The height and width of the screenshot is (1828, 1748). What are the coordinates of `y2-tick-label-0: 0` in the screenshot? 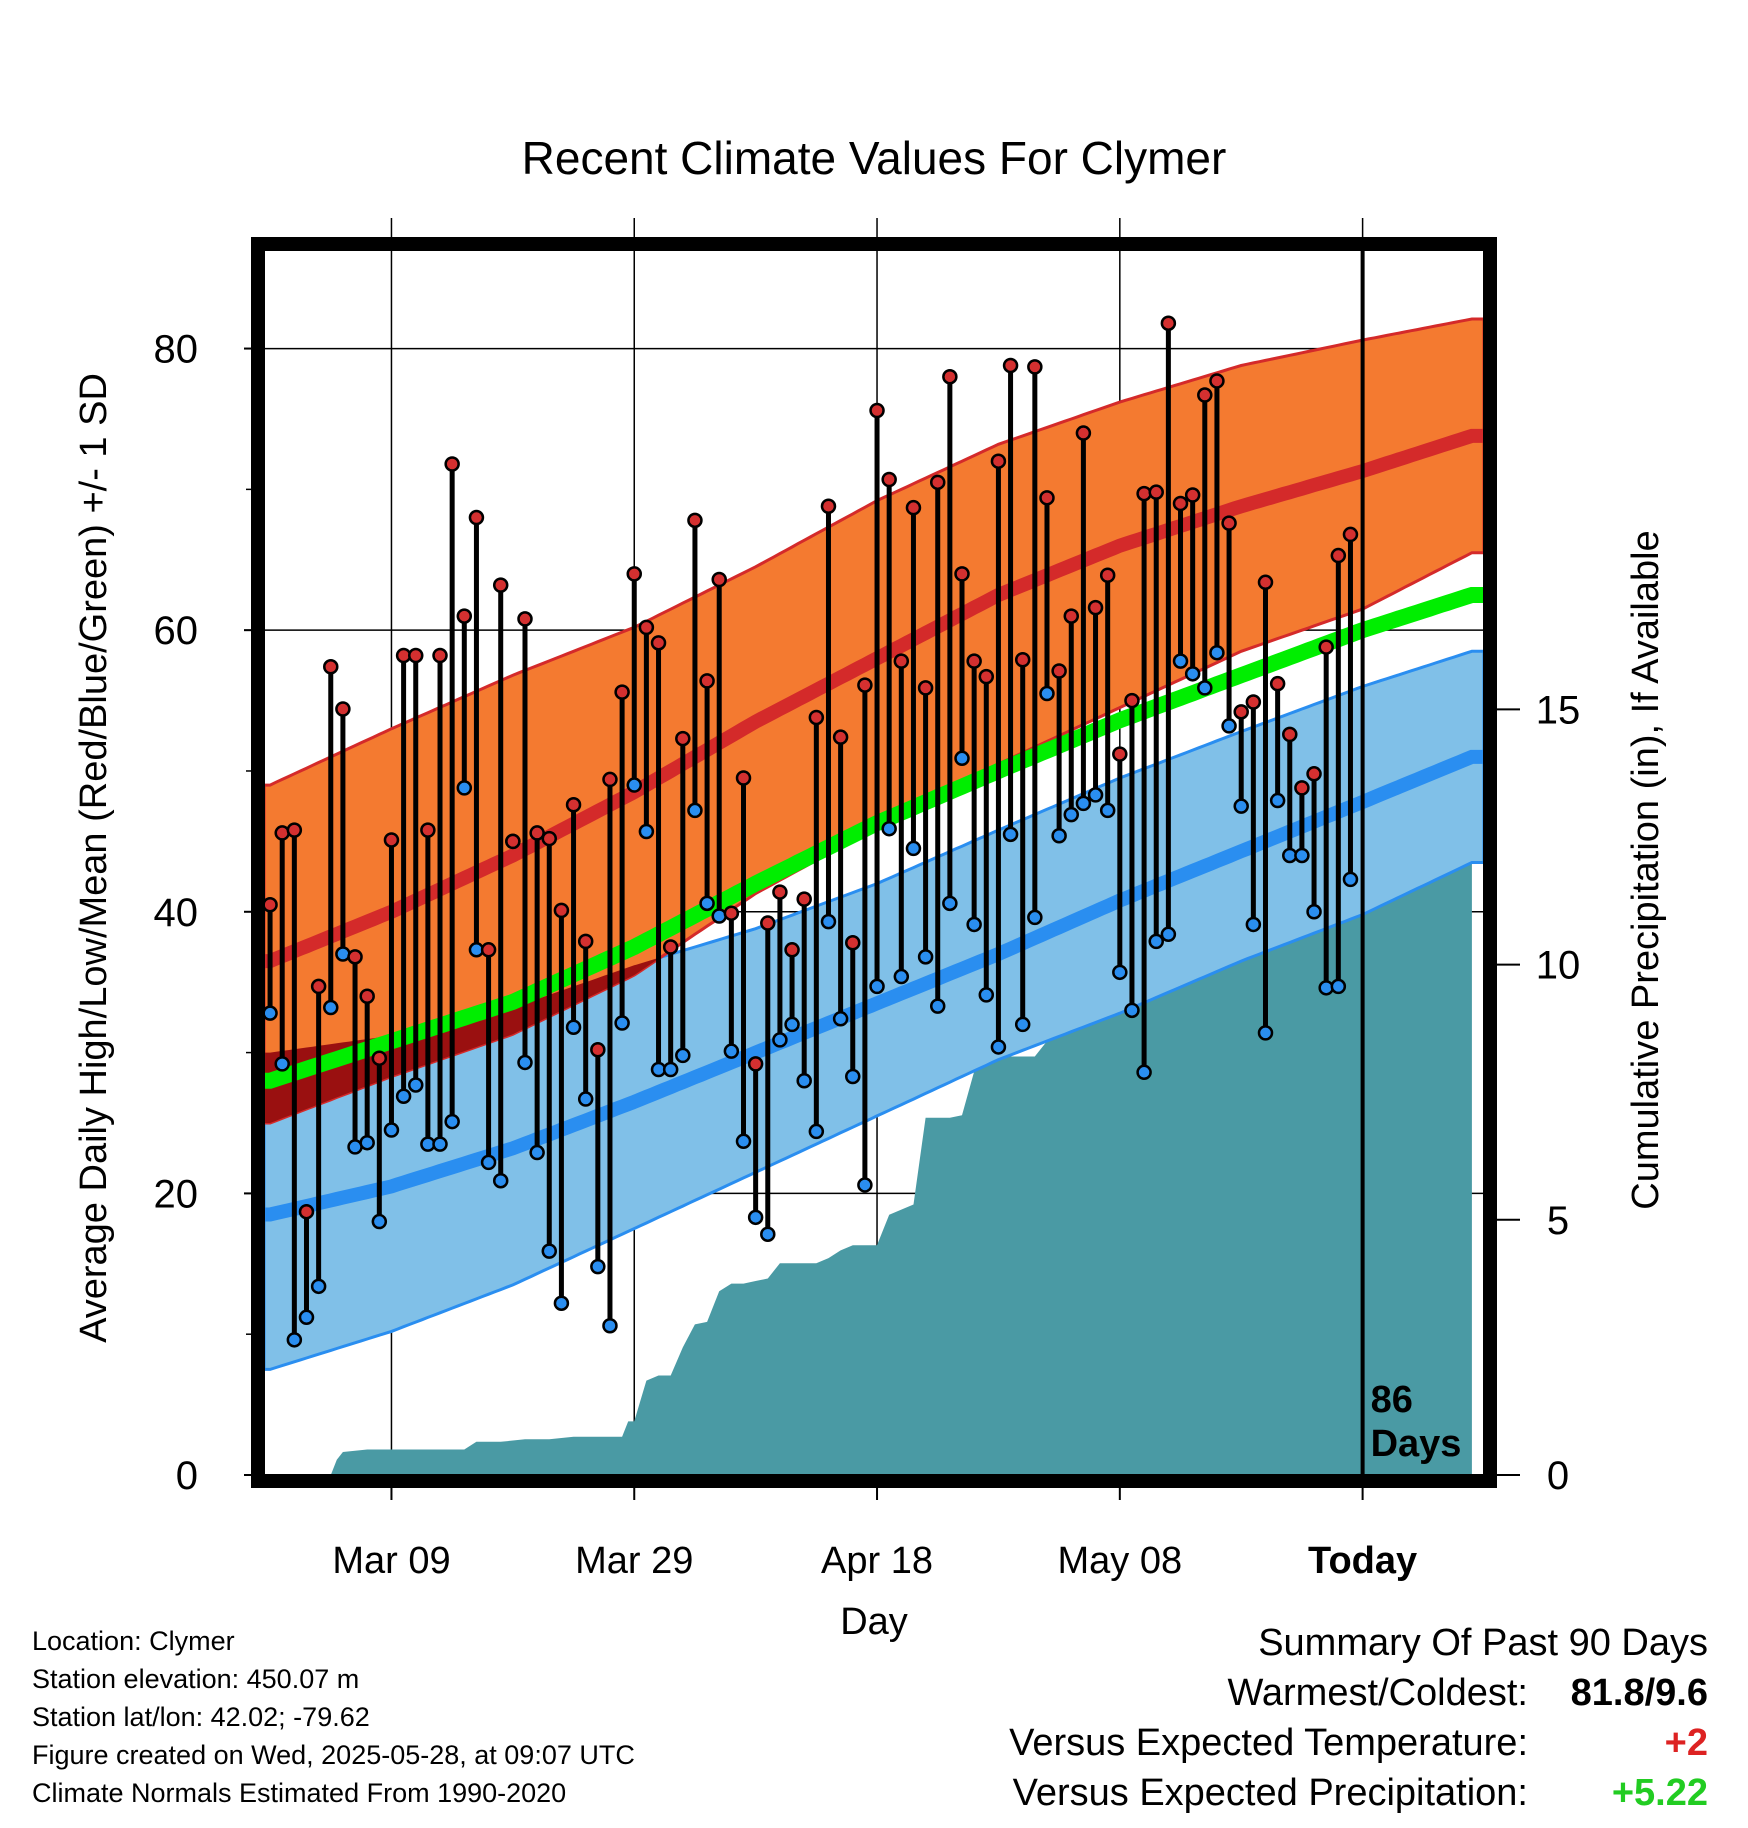 It's located at (1558, 1476).